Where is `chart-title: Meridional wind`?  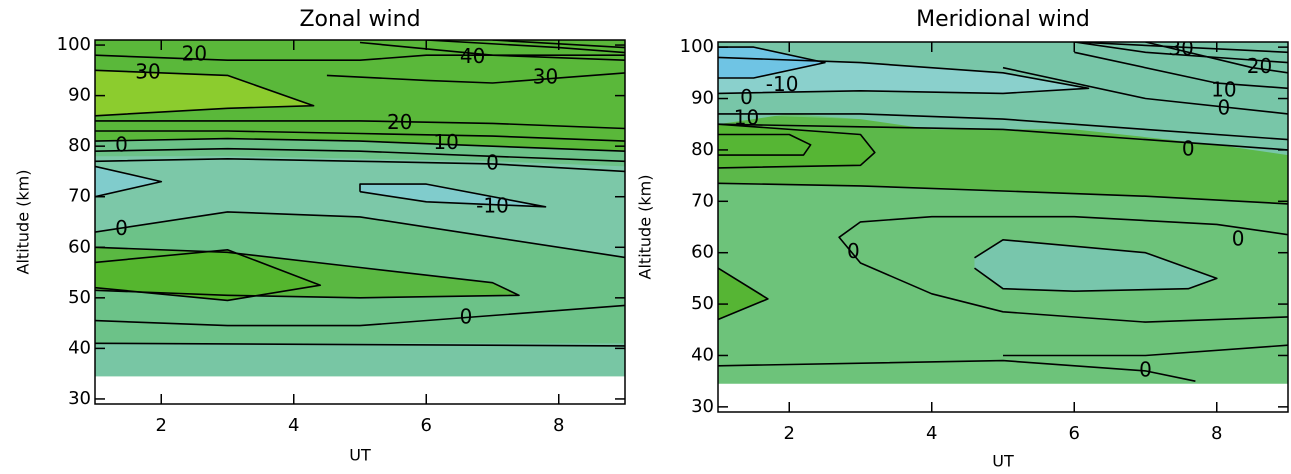
chart-title: Meridional wind is located at coordinates (1003, 19).